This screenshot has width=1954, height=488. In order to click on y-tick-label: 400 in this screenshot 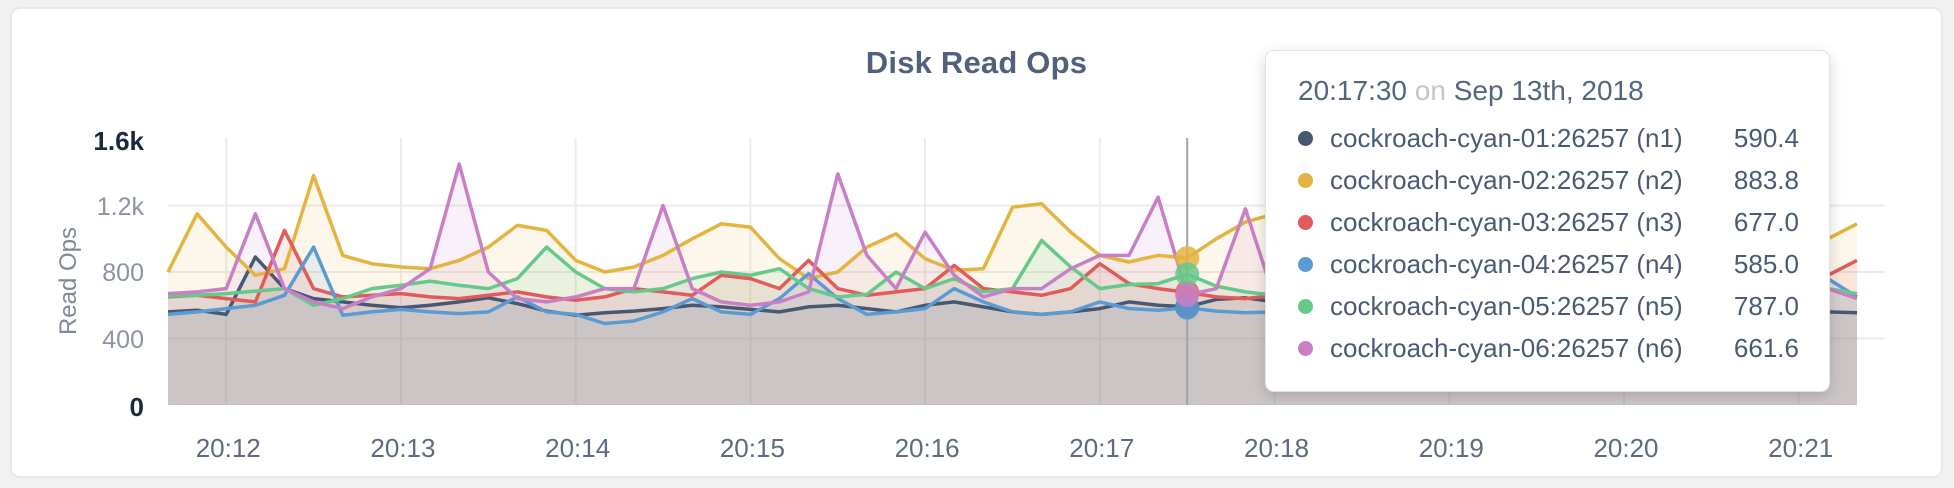, I will do `click(123, 339)`.